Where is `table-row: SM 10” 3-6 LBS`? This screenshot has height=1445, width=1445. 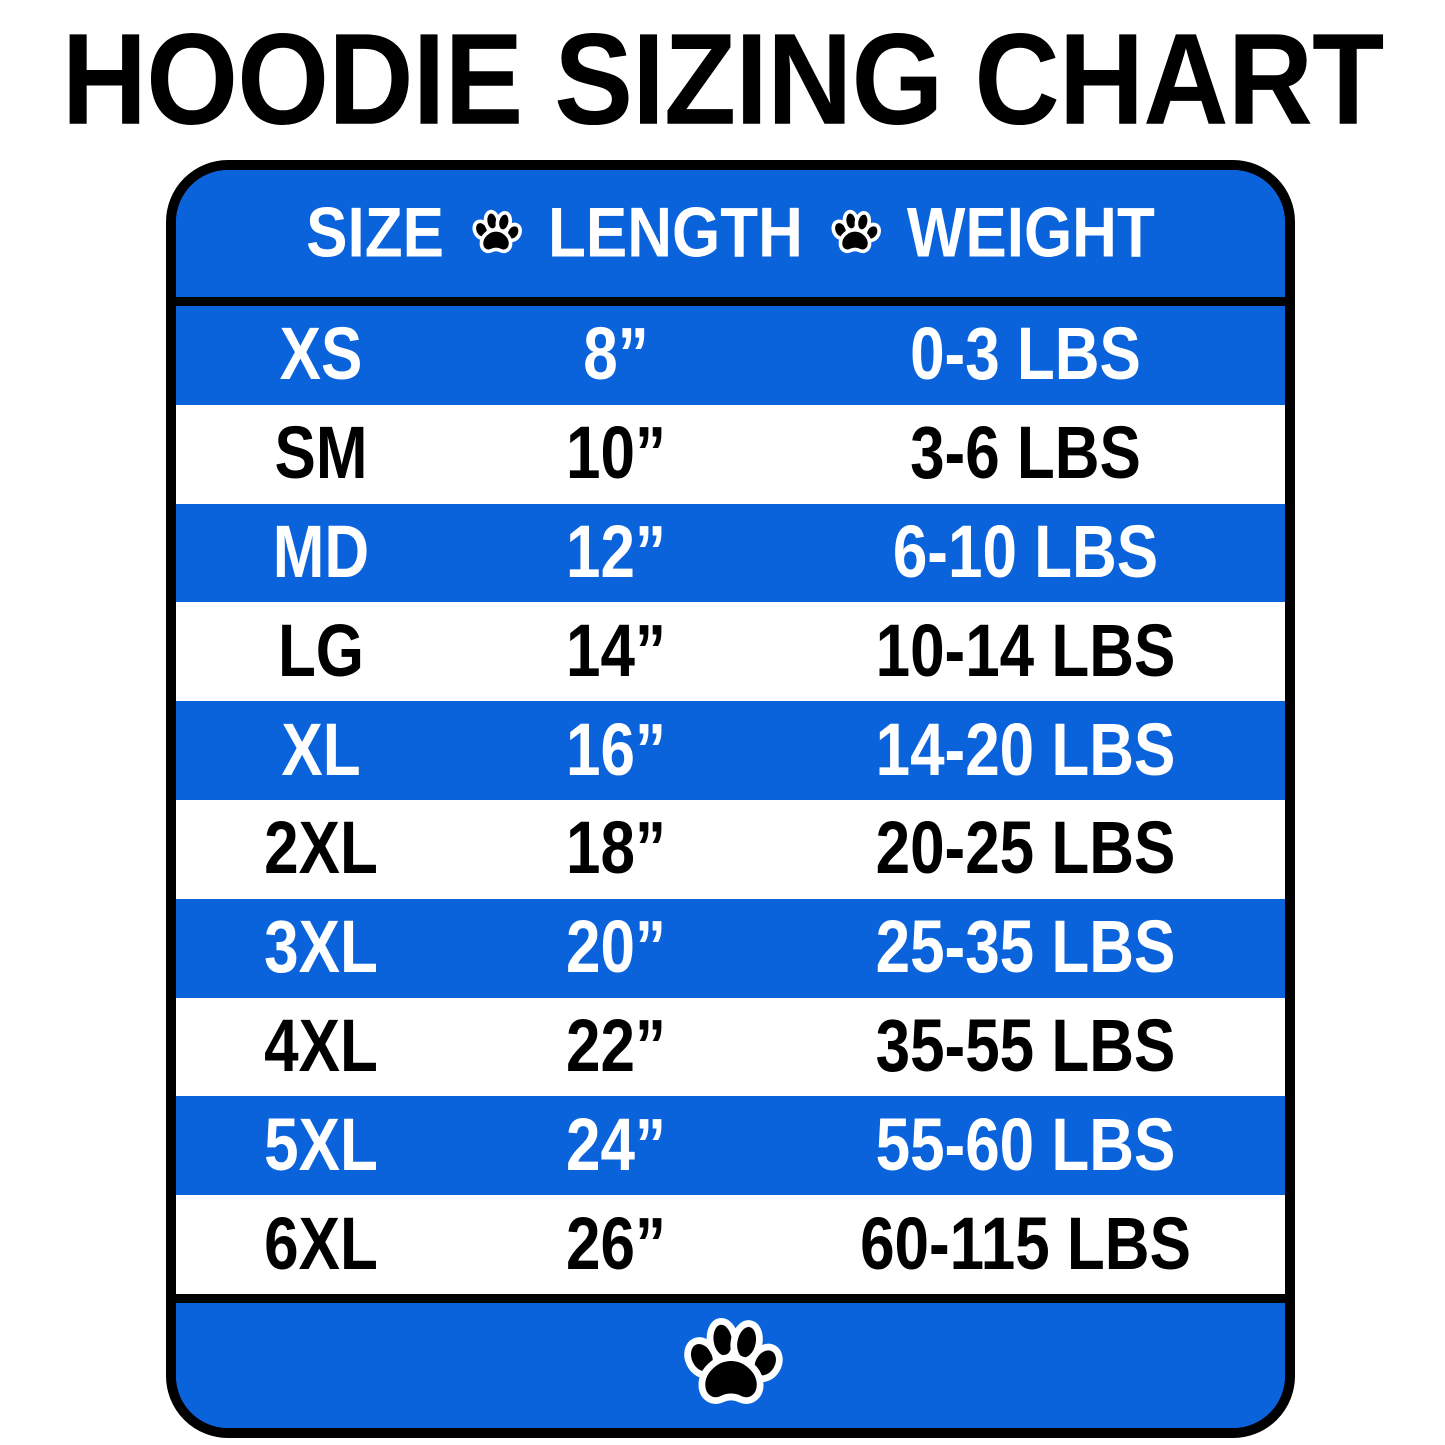
table-row: SM 10” 3-6 LBS is located at coordinates (730, 454).